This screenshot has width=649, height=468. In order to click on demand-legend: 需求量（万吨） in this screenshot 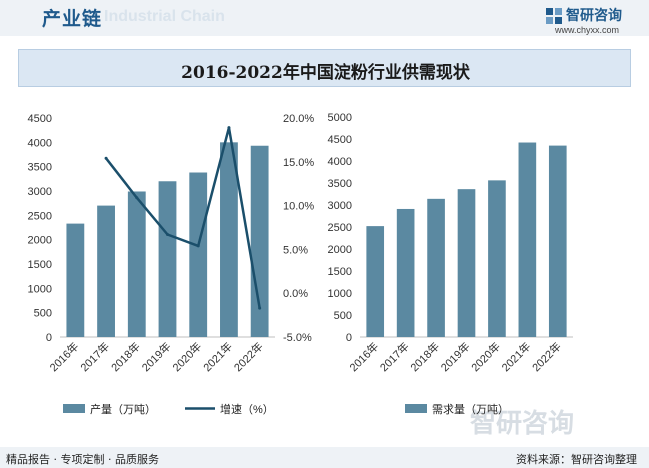, I will do `click(457, 409)`.